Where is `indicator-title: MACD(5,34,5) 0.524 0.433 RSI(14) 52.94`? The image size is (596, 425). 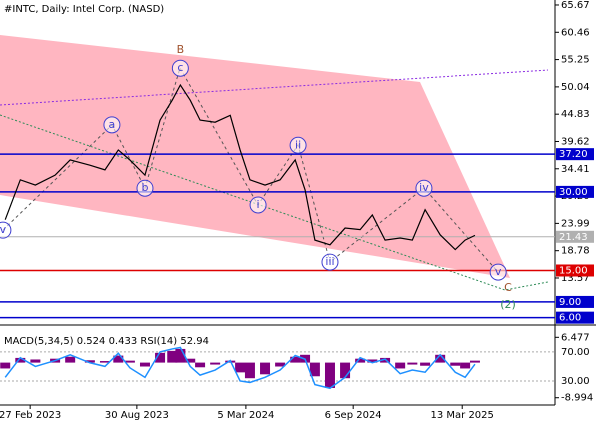 indicator-title: MACD(5,34,5) 0.524 0.433 RSI(14) 52.94 is located at coordinates (106, 341).